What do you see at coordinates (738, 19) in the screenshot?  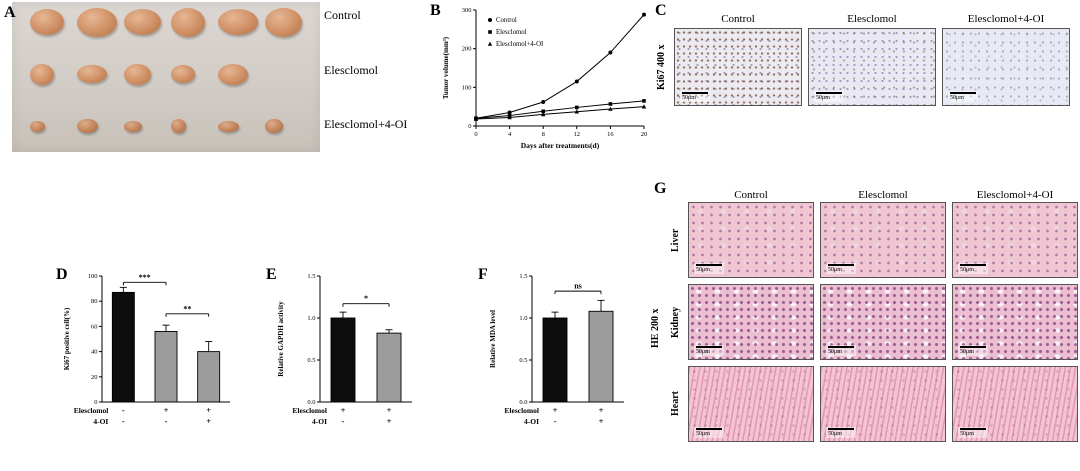 I see `c-col-title-control: Control` at bounding box center [738, 19].